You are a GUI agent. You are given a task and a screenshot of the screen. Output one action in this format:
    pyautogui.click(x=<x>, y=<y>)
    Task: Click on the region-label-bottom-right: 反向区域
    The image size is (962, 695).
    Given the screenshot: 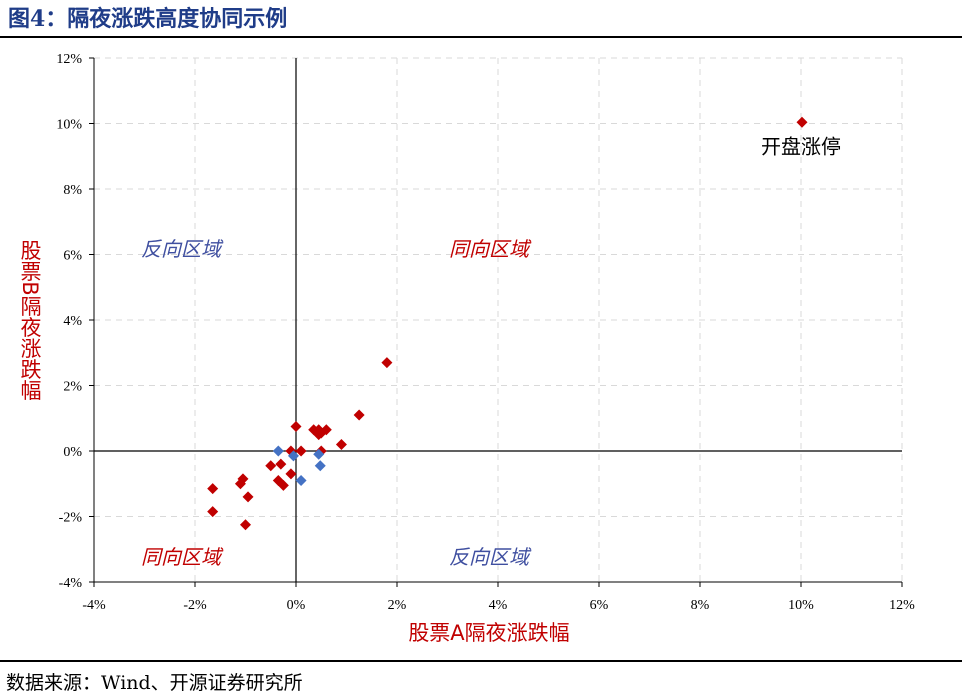 What is the action you would take?
    pyautogui.click(x=490, y=557)
    